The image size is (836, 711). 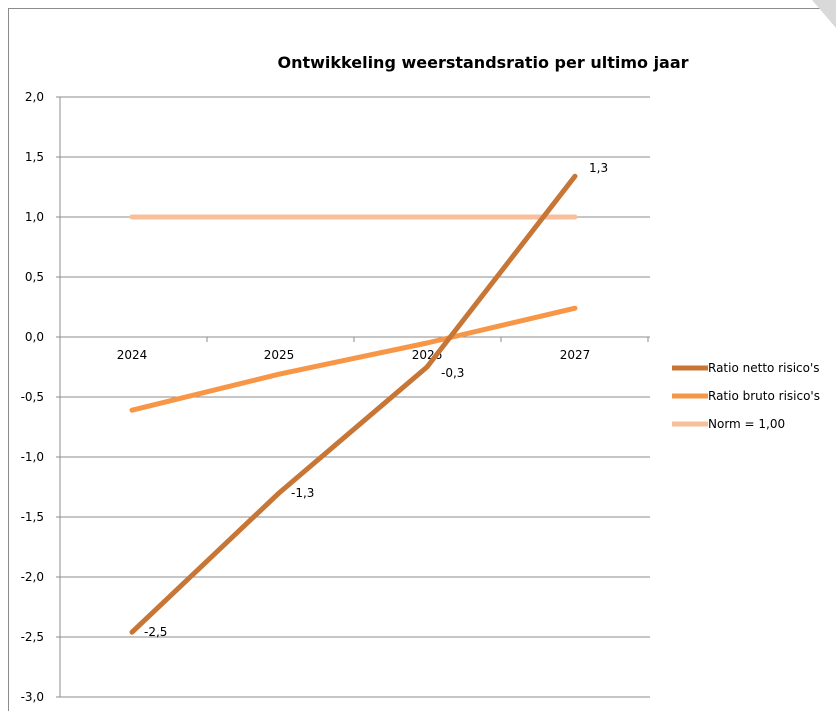 What do you see at coordinates (598, 168) in the screenshot?
I see `data-label: 1,3` at bounding box center [598, 168].